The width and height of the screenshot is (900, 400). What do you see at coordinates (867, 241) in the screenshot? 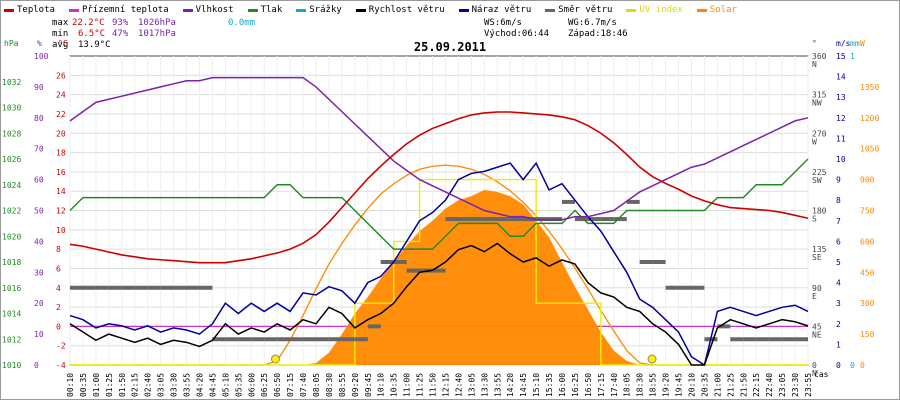
I see `y-tick-solar: 600` at bounding box center [867, 241].